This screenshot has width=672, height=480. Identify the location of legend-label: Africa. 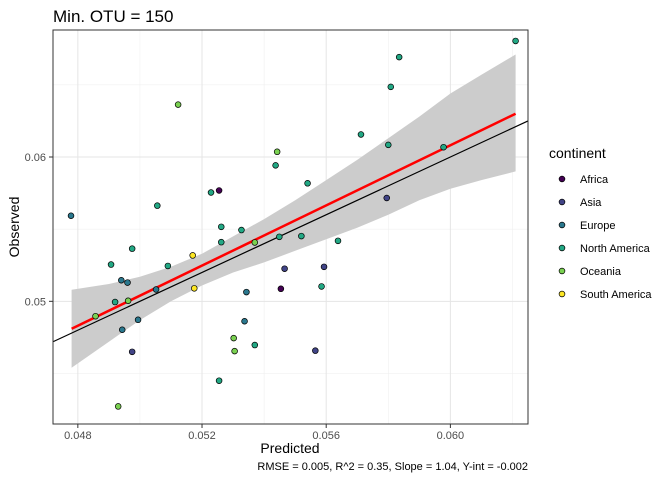
(594, 180).